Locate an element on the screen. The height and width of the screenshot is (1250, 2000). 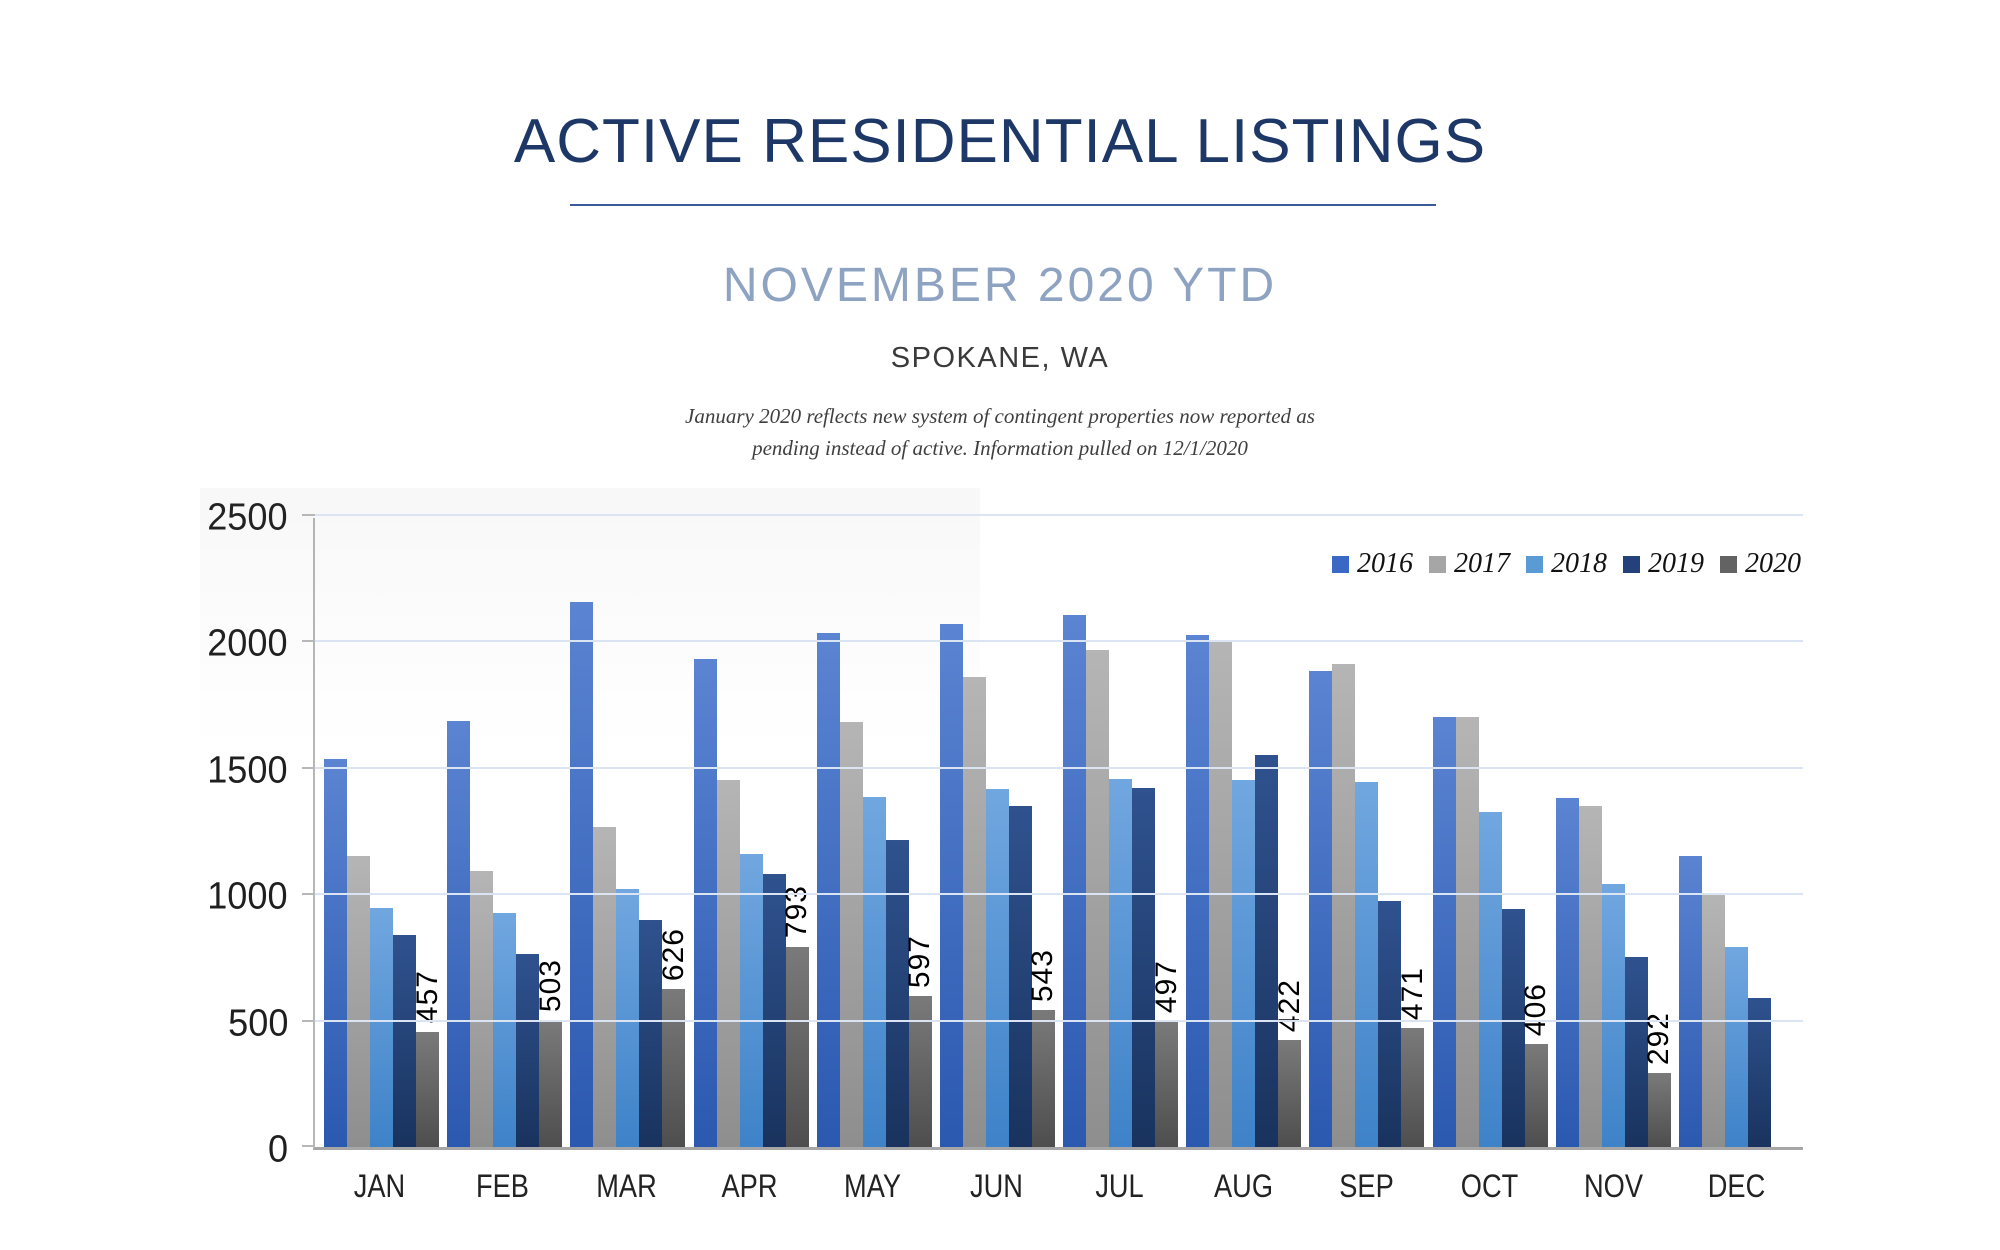
bar-2019-jul is located at coordinates (1144, 967).